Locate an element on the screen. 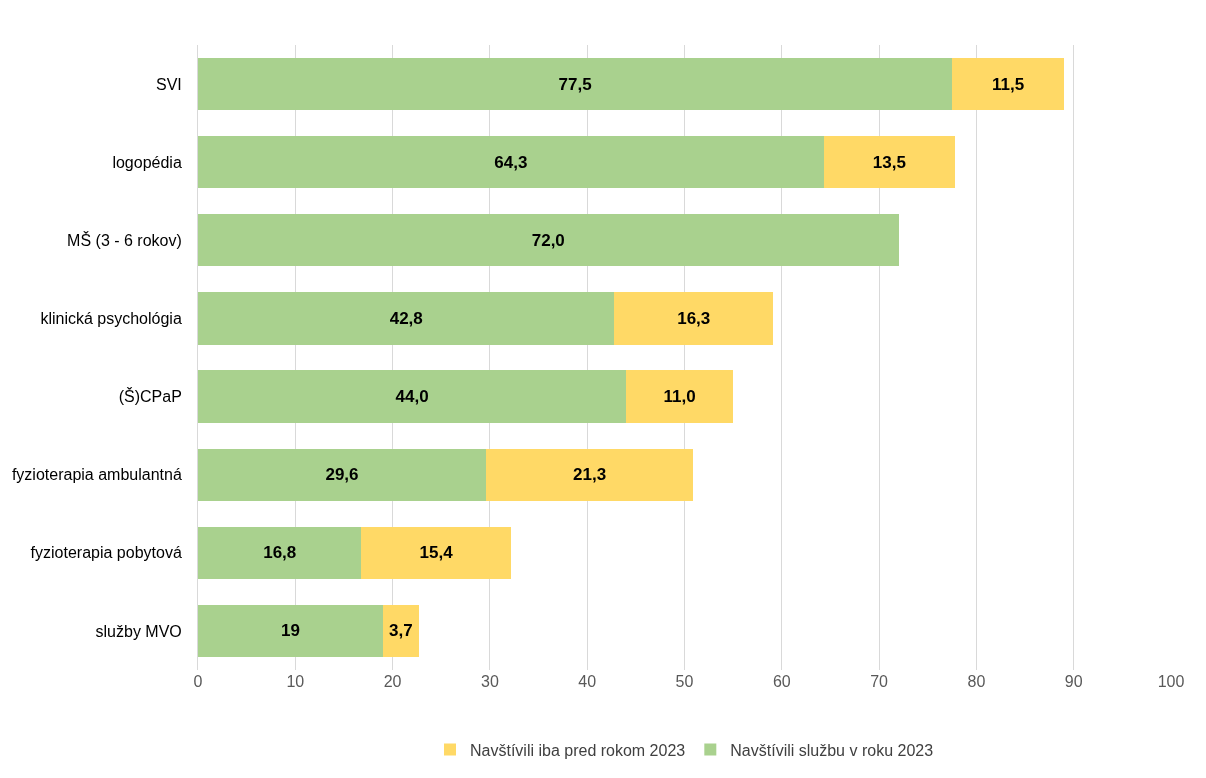 The width and height of the screenshot is (1206, 778). data-label: 15,4 is located at coordinates (436, 553).